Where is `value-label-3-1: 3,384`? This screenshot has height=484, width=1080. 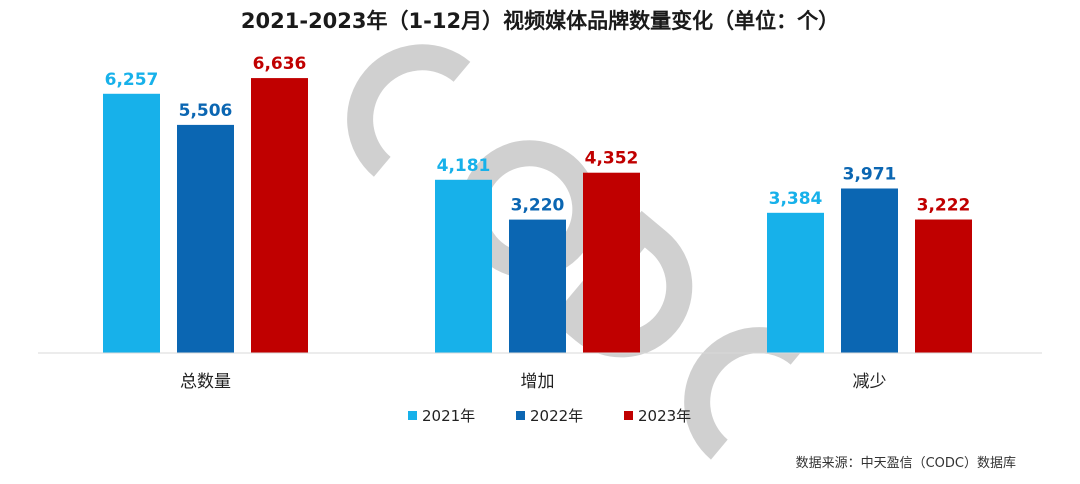
value-label-3-1: 3,384 is located at coordinates (796, 199).